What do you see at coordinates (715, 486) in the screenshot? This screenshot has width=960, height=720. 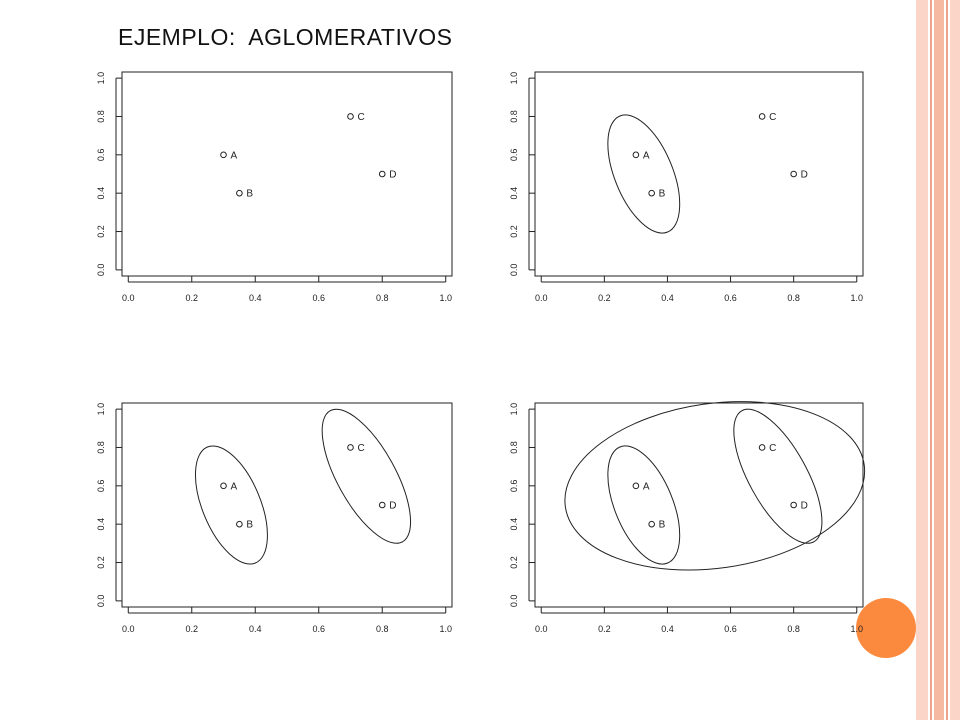 I see `cluster-ellipse-abcd` at bounding box center [715, 486].